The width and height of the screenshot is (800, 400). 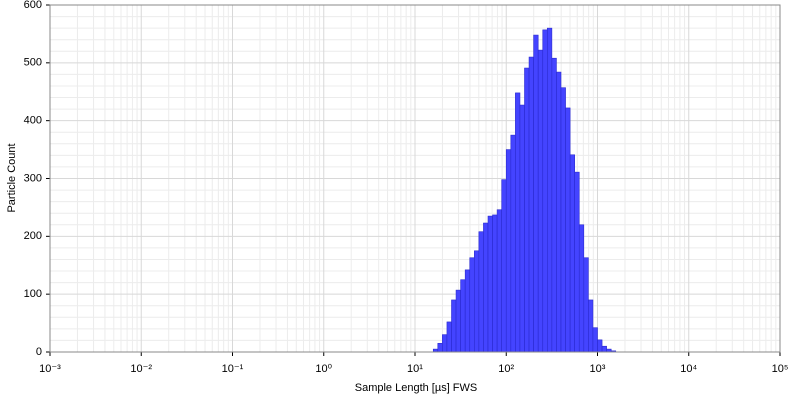 What do you see at coordinates (688, 369) in the screenshot?
I see `x-tick-label: 10⁴` at bounding box center [688, 369].